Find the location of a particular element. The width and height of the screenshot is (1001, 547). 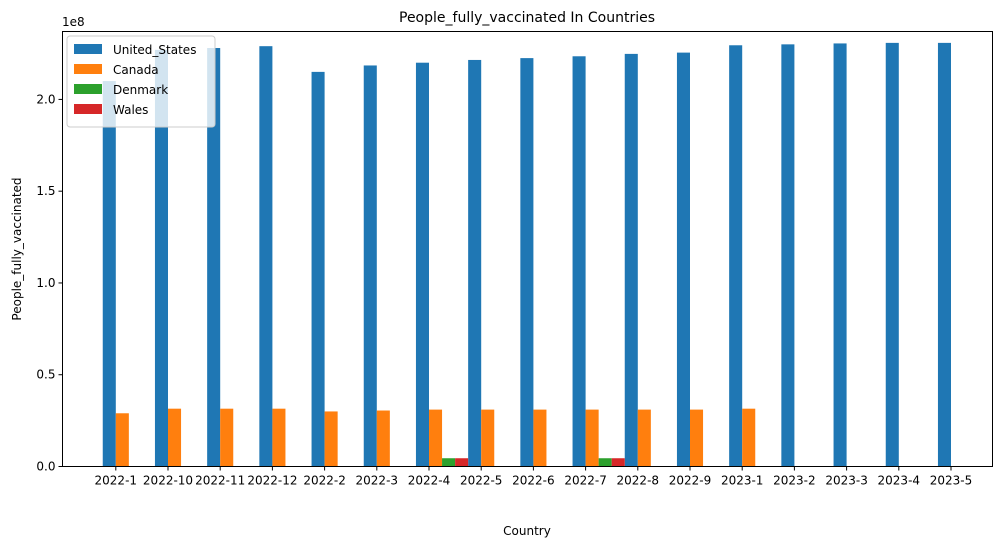

x-tick-label: 2022-5 is located at coordinates (481, 481).